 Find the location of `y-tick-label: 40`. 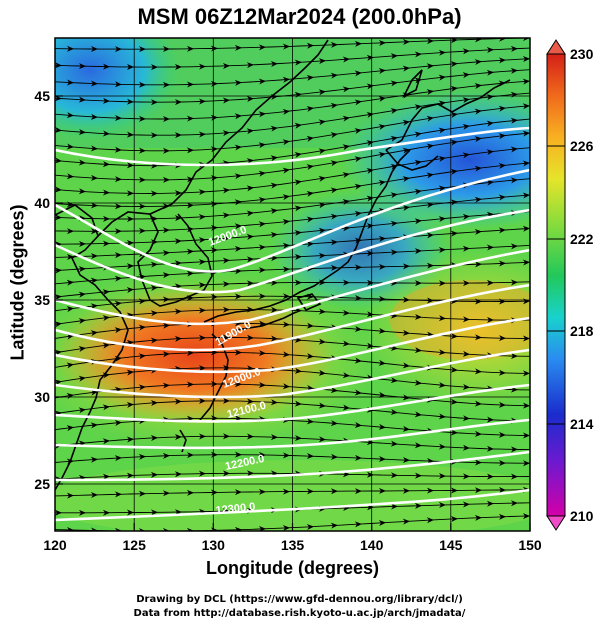

y-tick-label: 40 is located at coordinates (42, 203).